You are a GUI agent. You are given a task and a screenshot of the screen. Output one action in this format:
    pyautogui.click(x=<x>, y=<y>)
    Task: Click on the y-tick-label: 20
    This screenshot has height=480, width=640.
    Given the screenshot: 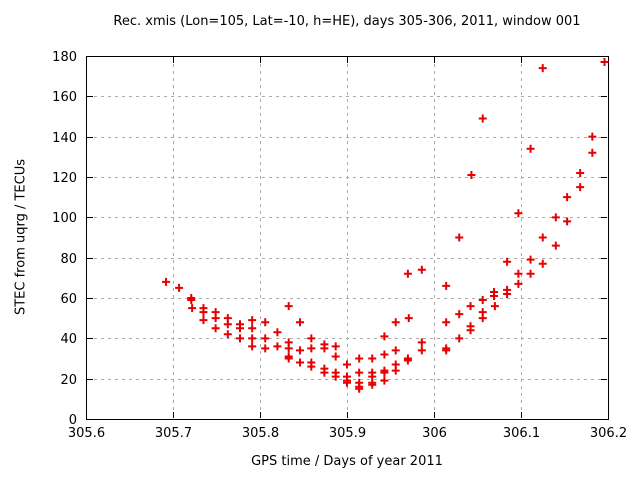 What is the action you would take?
    pyautogui.click(x=68, y=380)
    